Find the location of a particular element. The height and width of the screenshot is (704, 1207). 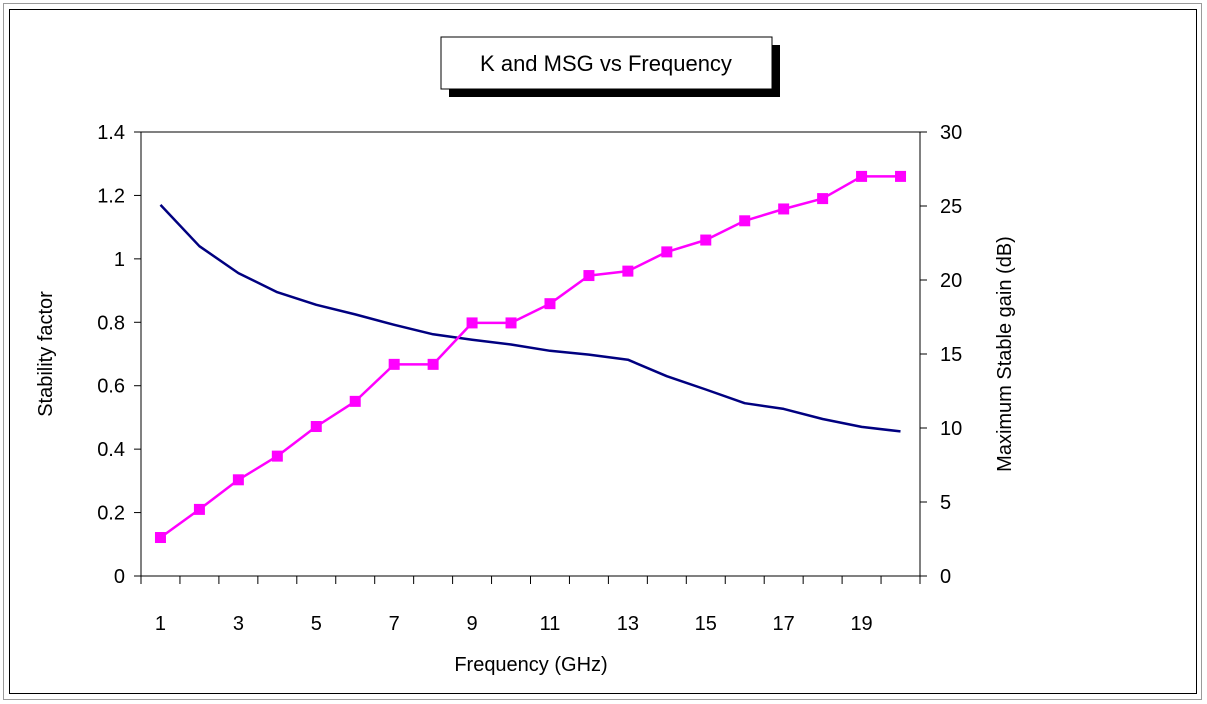

left-y-tick-label: 0.8 is located at coordinates (111, 323).